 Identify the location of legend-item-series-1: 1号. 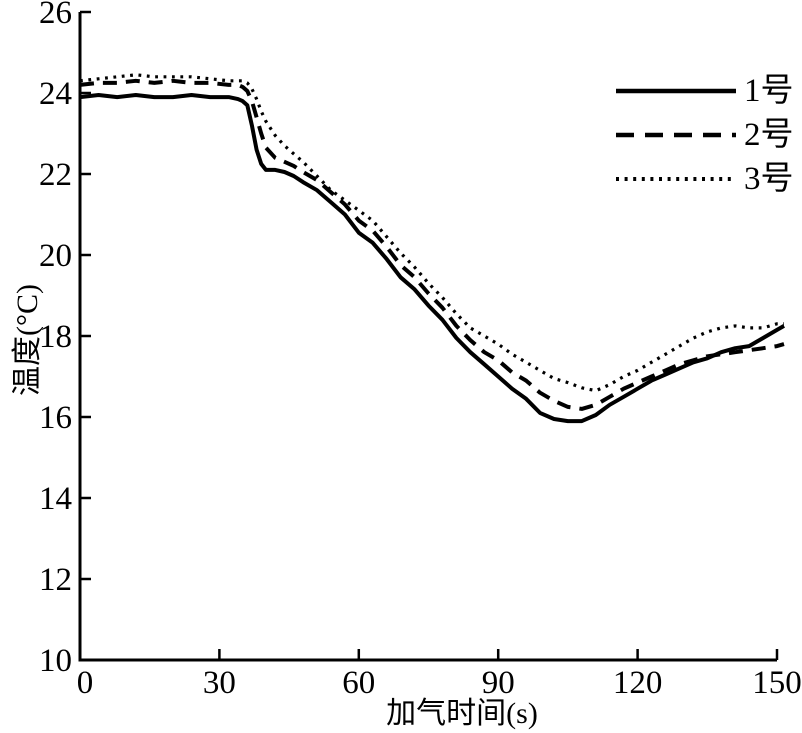
(704, 91).